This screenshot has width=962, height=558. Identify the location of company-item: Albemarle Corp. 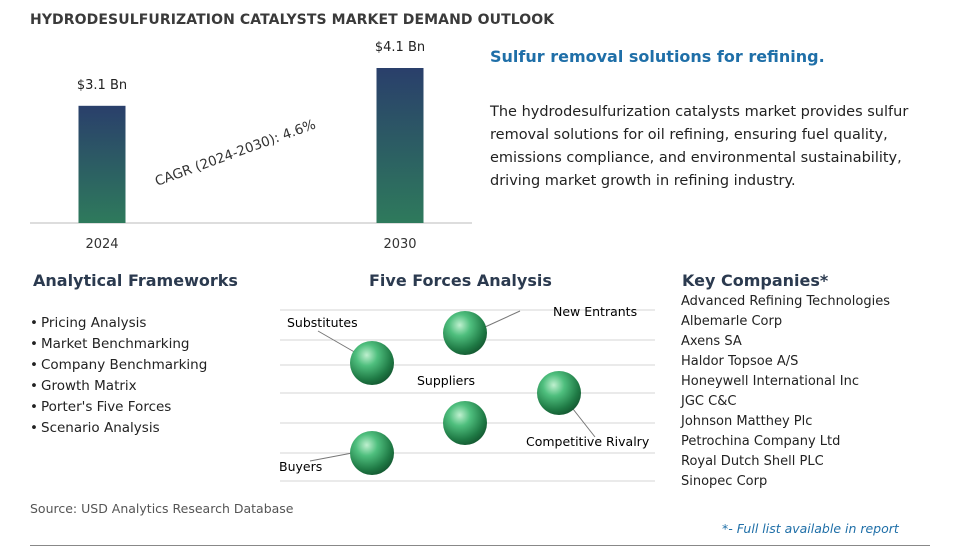
(732, 321).